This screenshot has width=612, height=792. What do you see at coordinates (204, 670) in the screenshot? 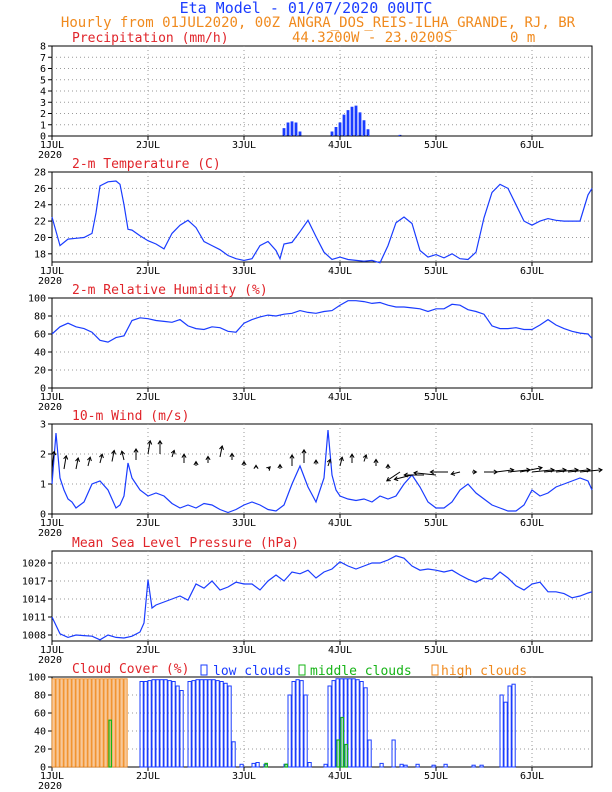
I see `legend-low-box` at bounding box center [204, 670].